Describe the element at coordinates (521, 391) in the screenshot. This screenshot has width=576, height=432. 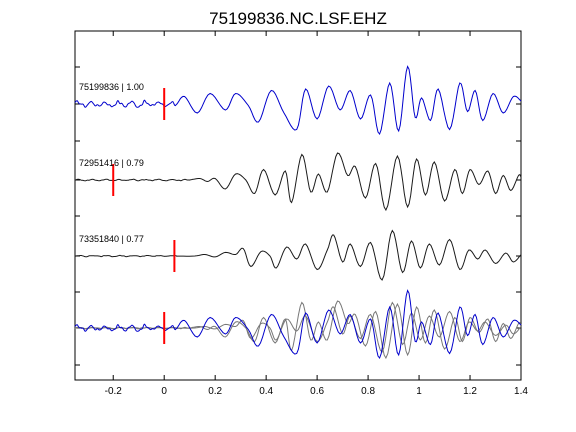
I see `x-tick-label: 1.4` at that location.